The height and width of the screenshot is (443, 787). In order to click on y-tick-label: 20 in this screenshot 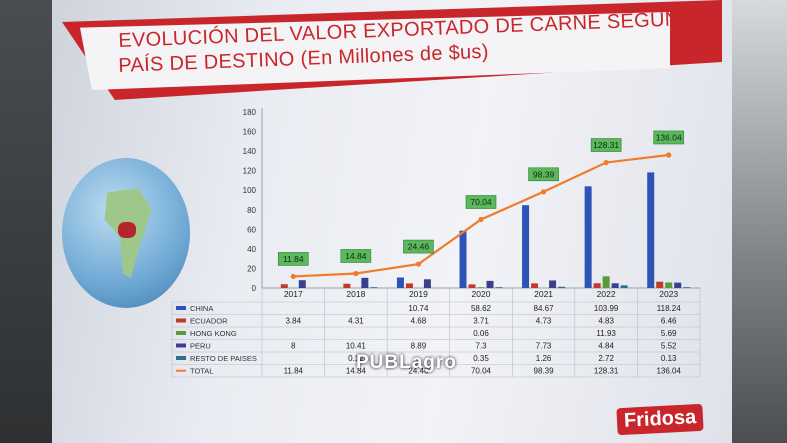, I will do `click(251, 268)`.